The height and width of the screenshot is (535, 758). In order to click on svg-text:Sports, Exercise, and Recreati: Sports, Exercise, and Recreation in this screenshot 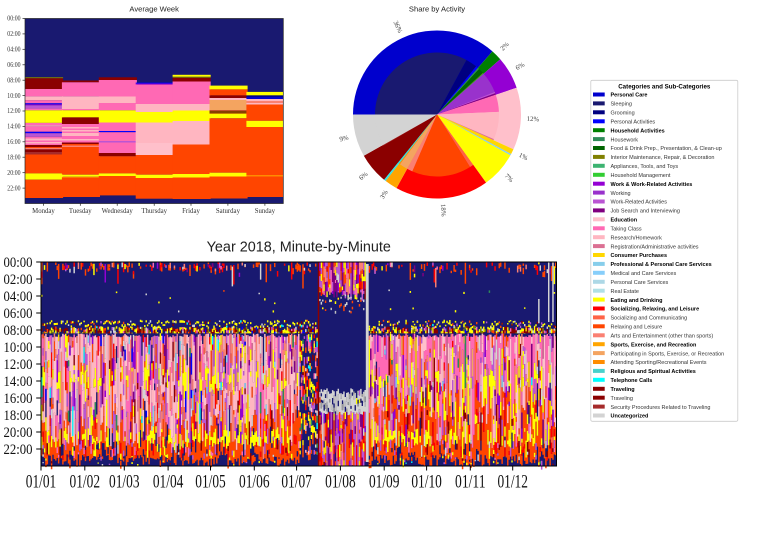, I will do `click(654, 345)`.